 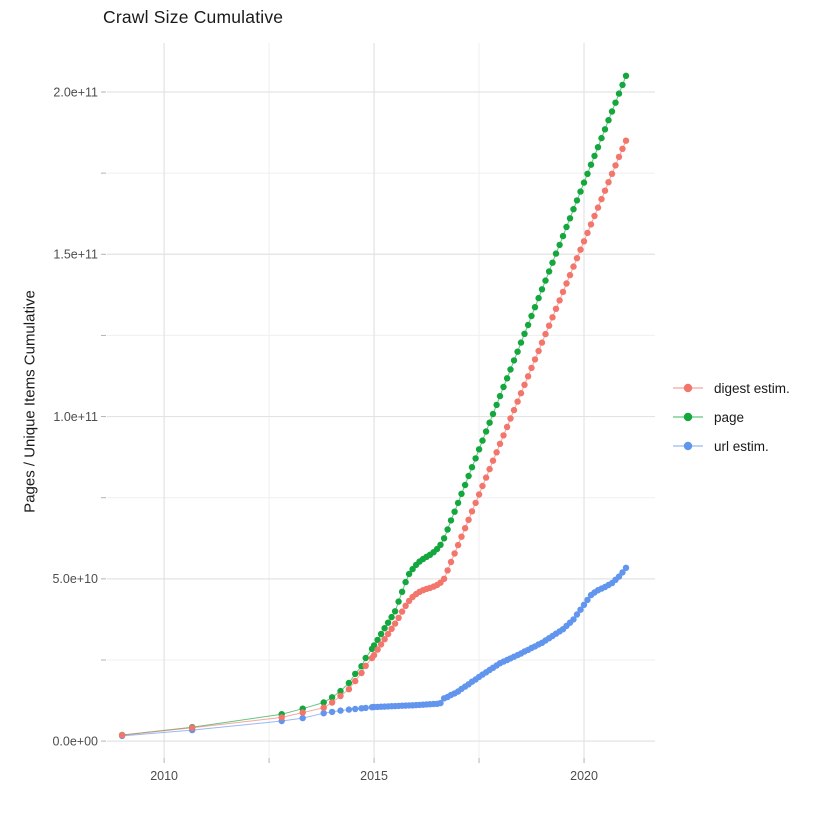 I want to click on legend-label-digest-estim: digest estim., so click(x=752, y=388).